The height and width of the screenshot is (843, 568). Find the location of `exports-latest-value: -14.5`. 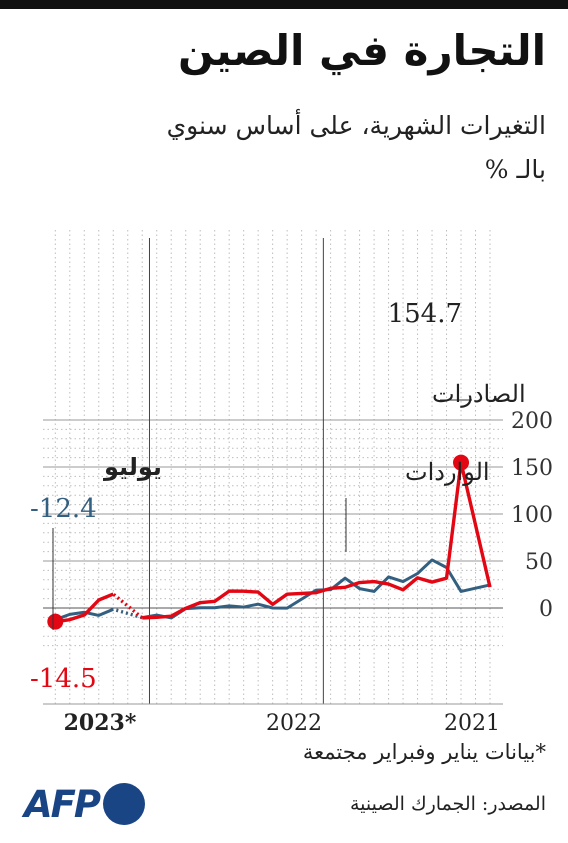

exports-latest-value: -14.5 is located at coordinates (63, 679).